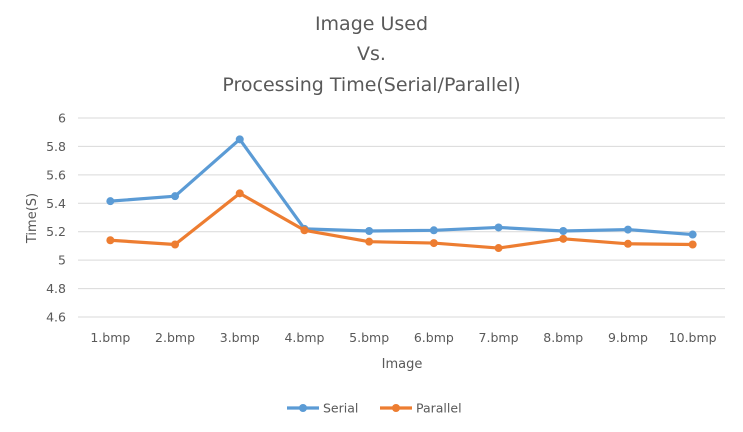 The width and height of the screenshot is (743, 432). I want to click on y-axis-ticks: 4.6 4.8 5 5.2 5.4 5.6 5.8 6, so click(56, 218).